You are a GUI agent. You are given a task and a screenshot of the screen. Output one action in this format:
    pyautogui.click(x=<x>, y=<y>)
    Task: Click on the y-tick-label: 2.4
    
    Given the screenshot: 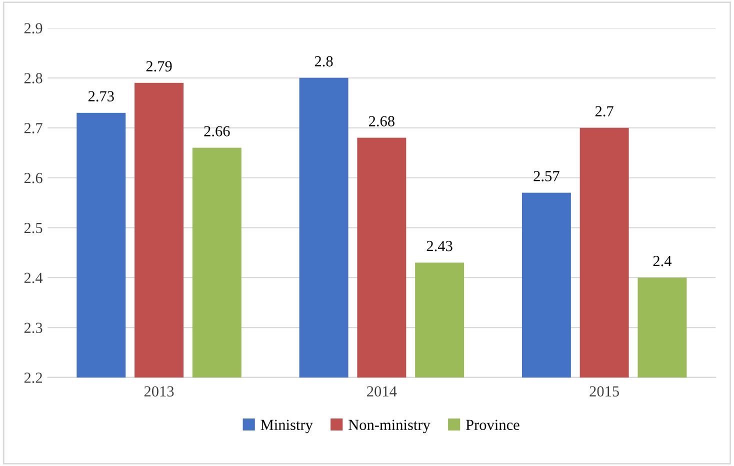 What is the action you would take?
    pyautogui.click(x=33, y=278)
    